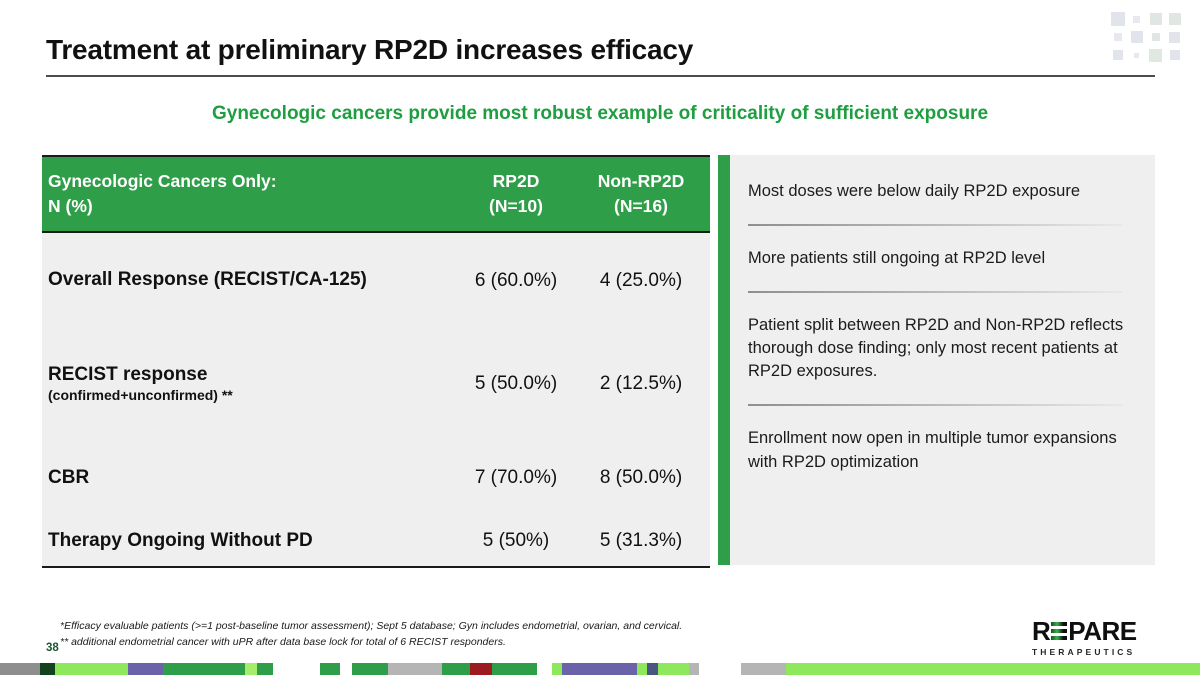 The width and height of the screenshot is (1200, 675). Describe the element at coordinates (724, 360) in the screenshot. I see `notes-accent-bar` at that location.